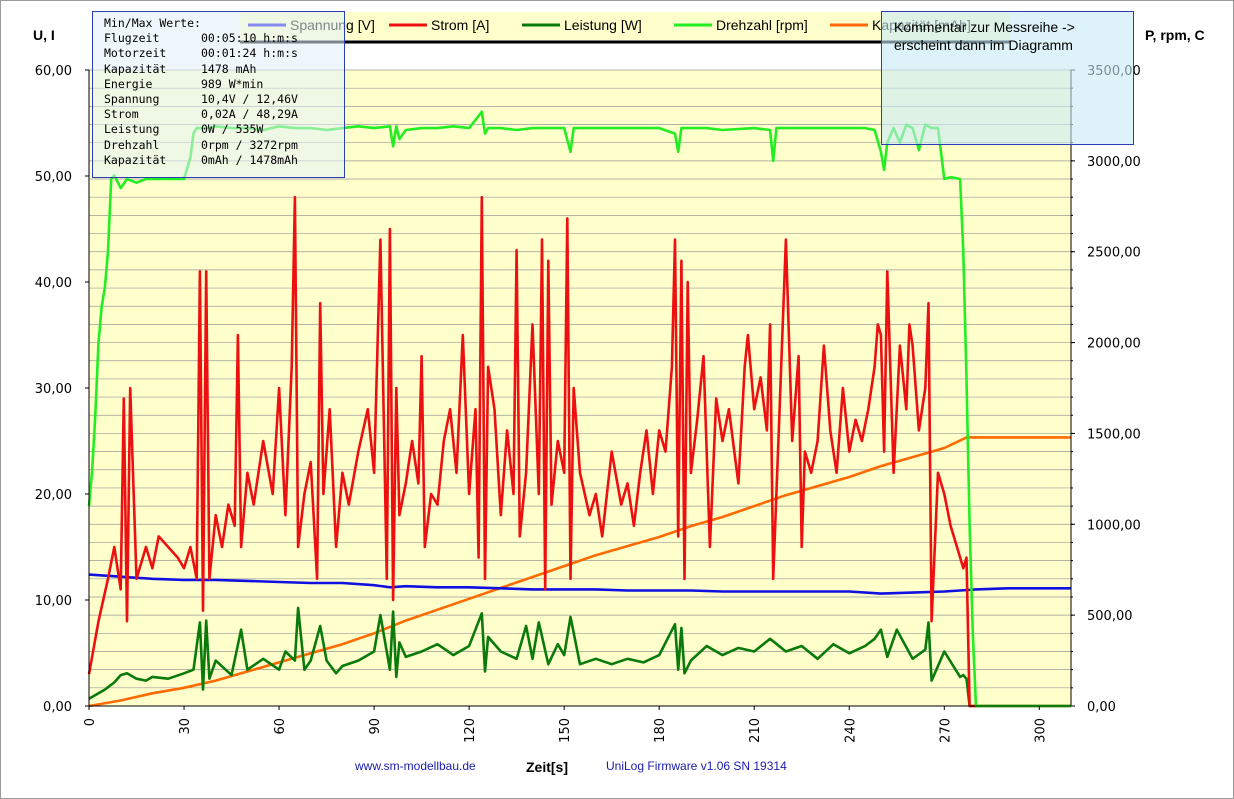 The width and height of the screenshot is (1234, 799). Describe the element at coordinates (249, 53) in the screenshot. I see `info-row-value: 00:01:24 h:m:s` at that location.